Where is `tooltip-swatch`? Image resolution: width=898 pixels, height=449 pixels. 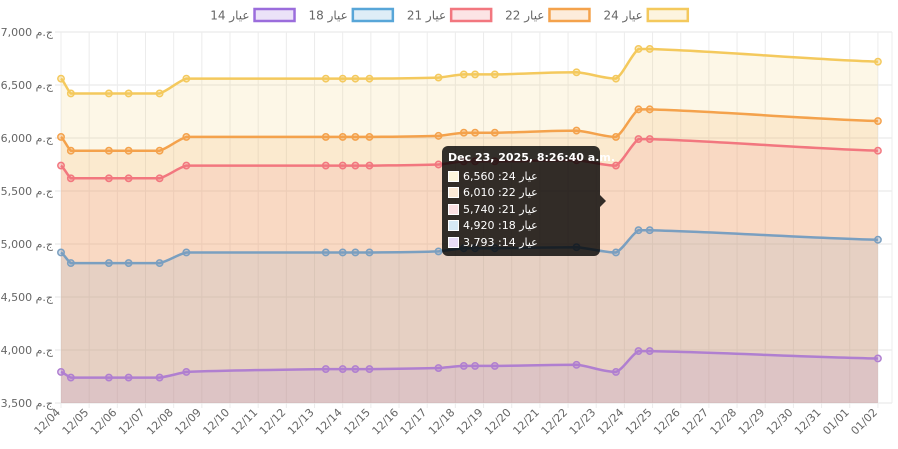
tooltip-swatch is located at coordinates (453, 226).